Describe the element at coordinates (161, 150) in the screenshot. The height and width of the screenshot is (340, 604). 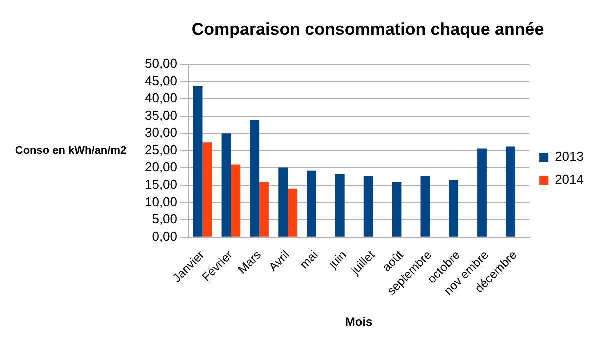
I see `y-tick-label: 25,00` at that location.